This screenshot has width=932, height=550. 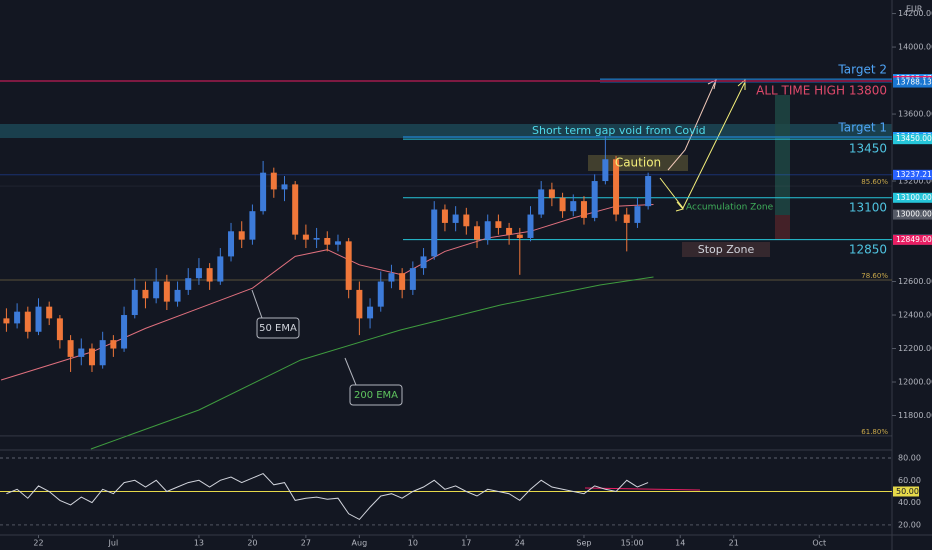 What do you see at coordinates (619, 130) in the screenshot?
I see `annotation: Short term gap void from Covid` at bounding box center [619, 130].